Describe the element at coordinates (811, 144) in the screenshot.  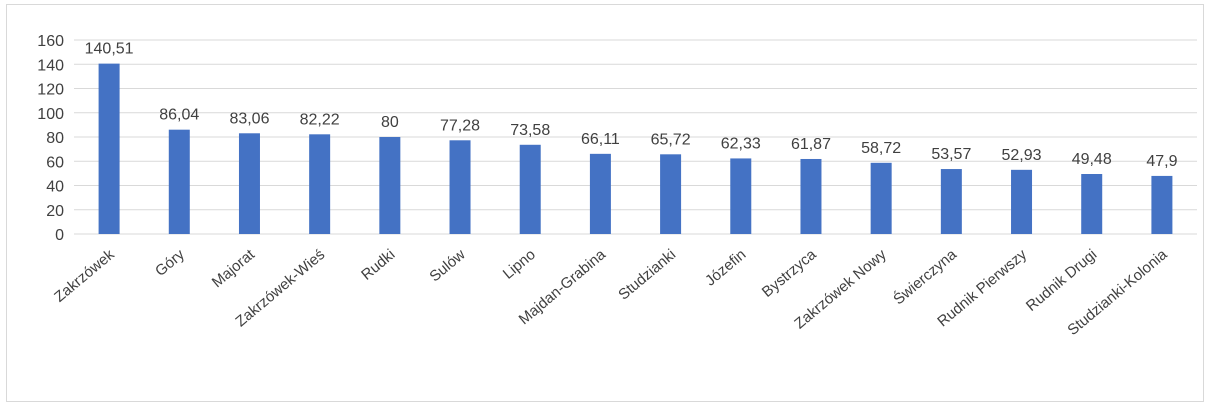
I see `data-label: 61,87` at that location.